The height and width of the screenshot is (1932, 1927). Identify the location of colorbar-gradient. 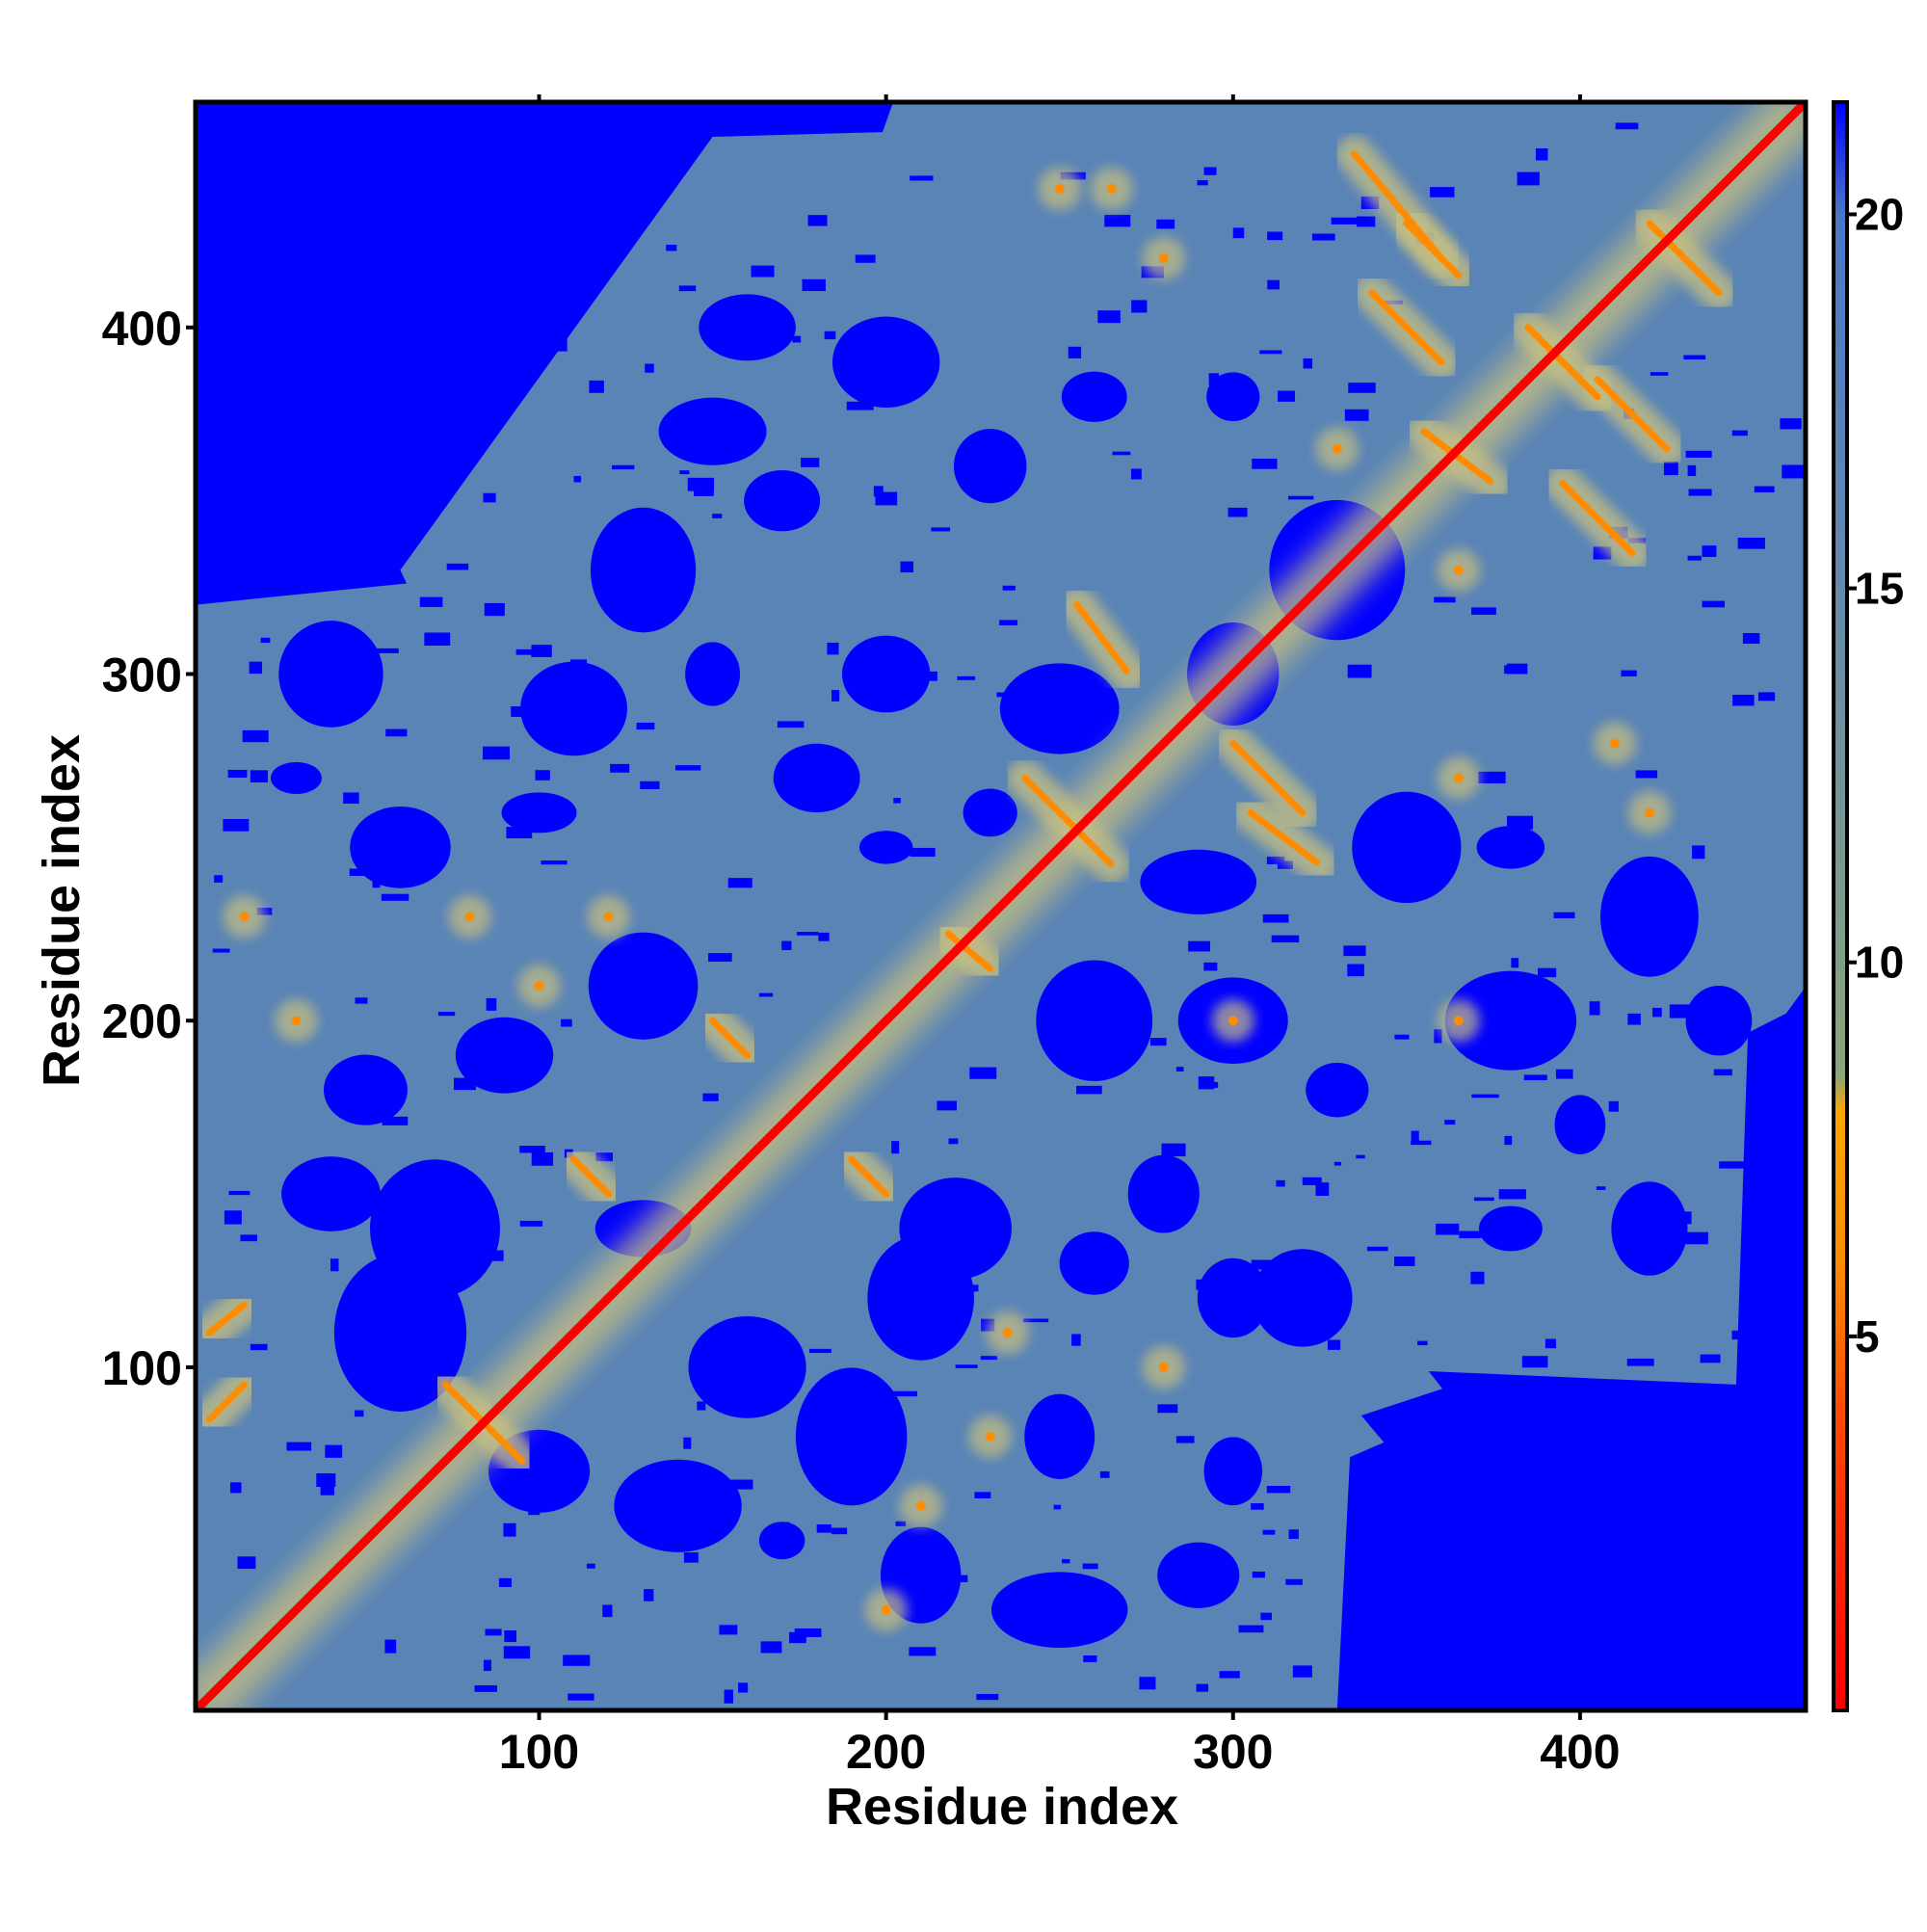
(1840, 906).